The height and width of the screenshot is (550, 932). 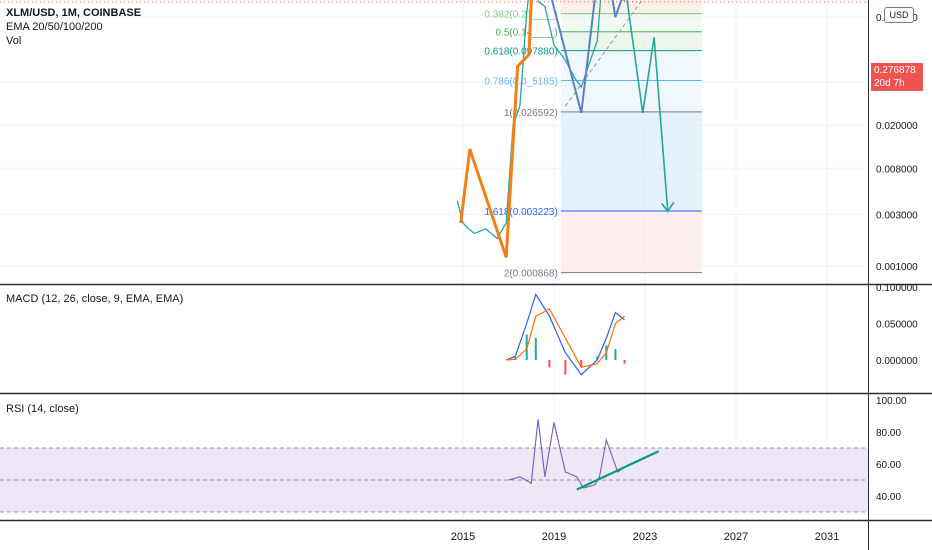 What do you see at coordinates (463, 537) in the screenshot?
I see `x-tick-label: 2015` at bounding box center [463, 537].